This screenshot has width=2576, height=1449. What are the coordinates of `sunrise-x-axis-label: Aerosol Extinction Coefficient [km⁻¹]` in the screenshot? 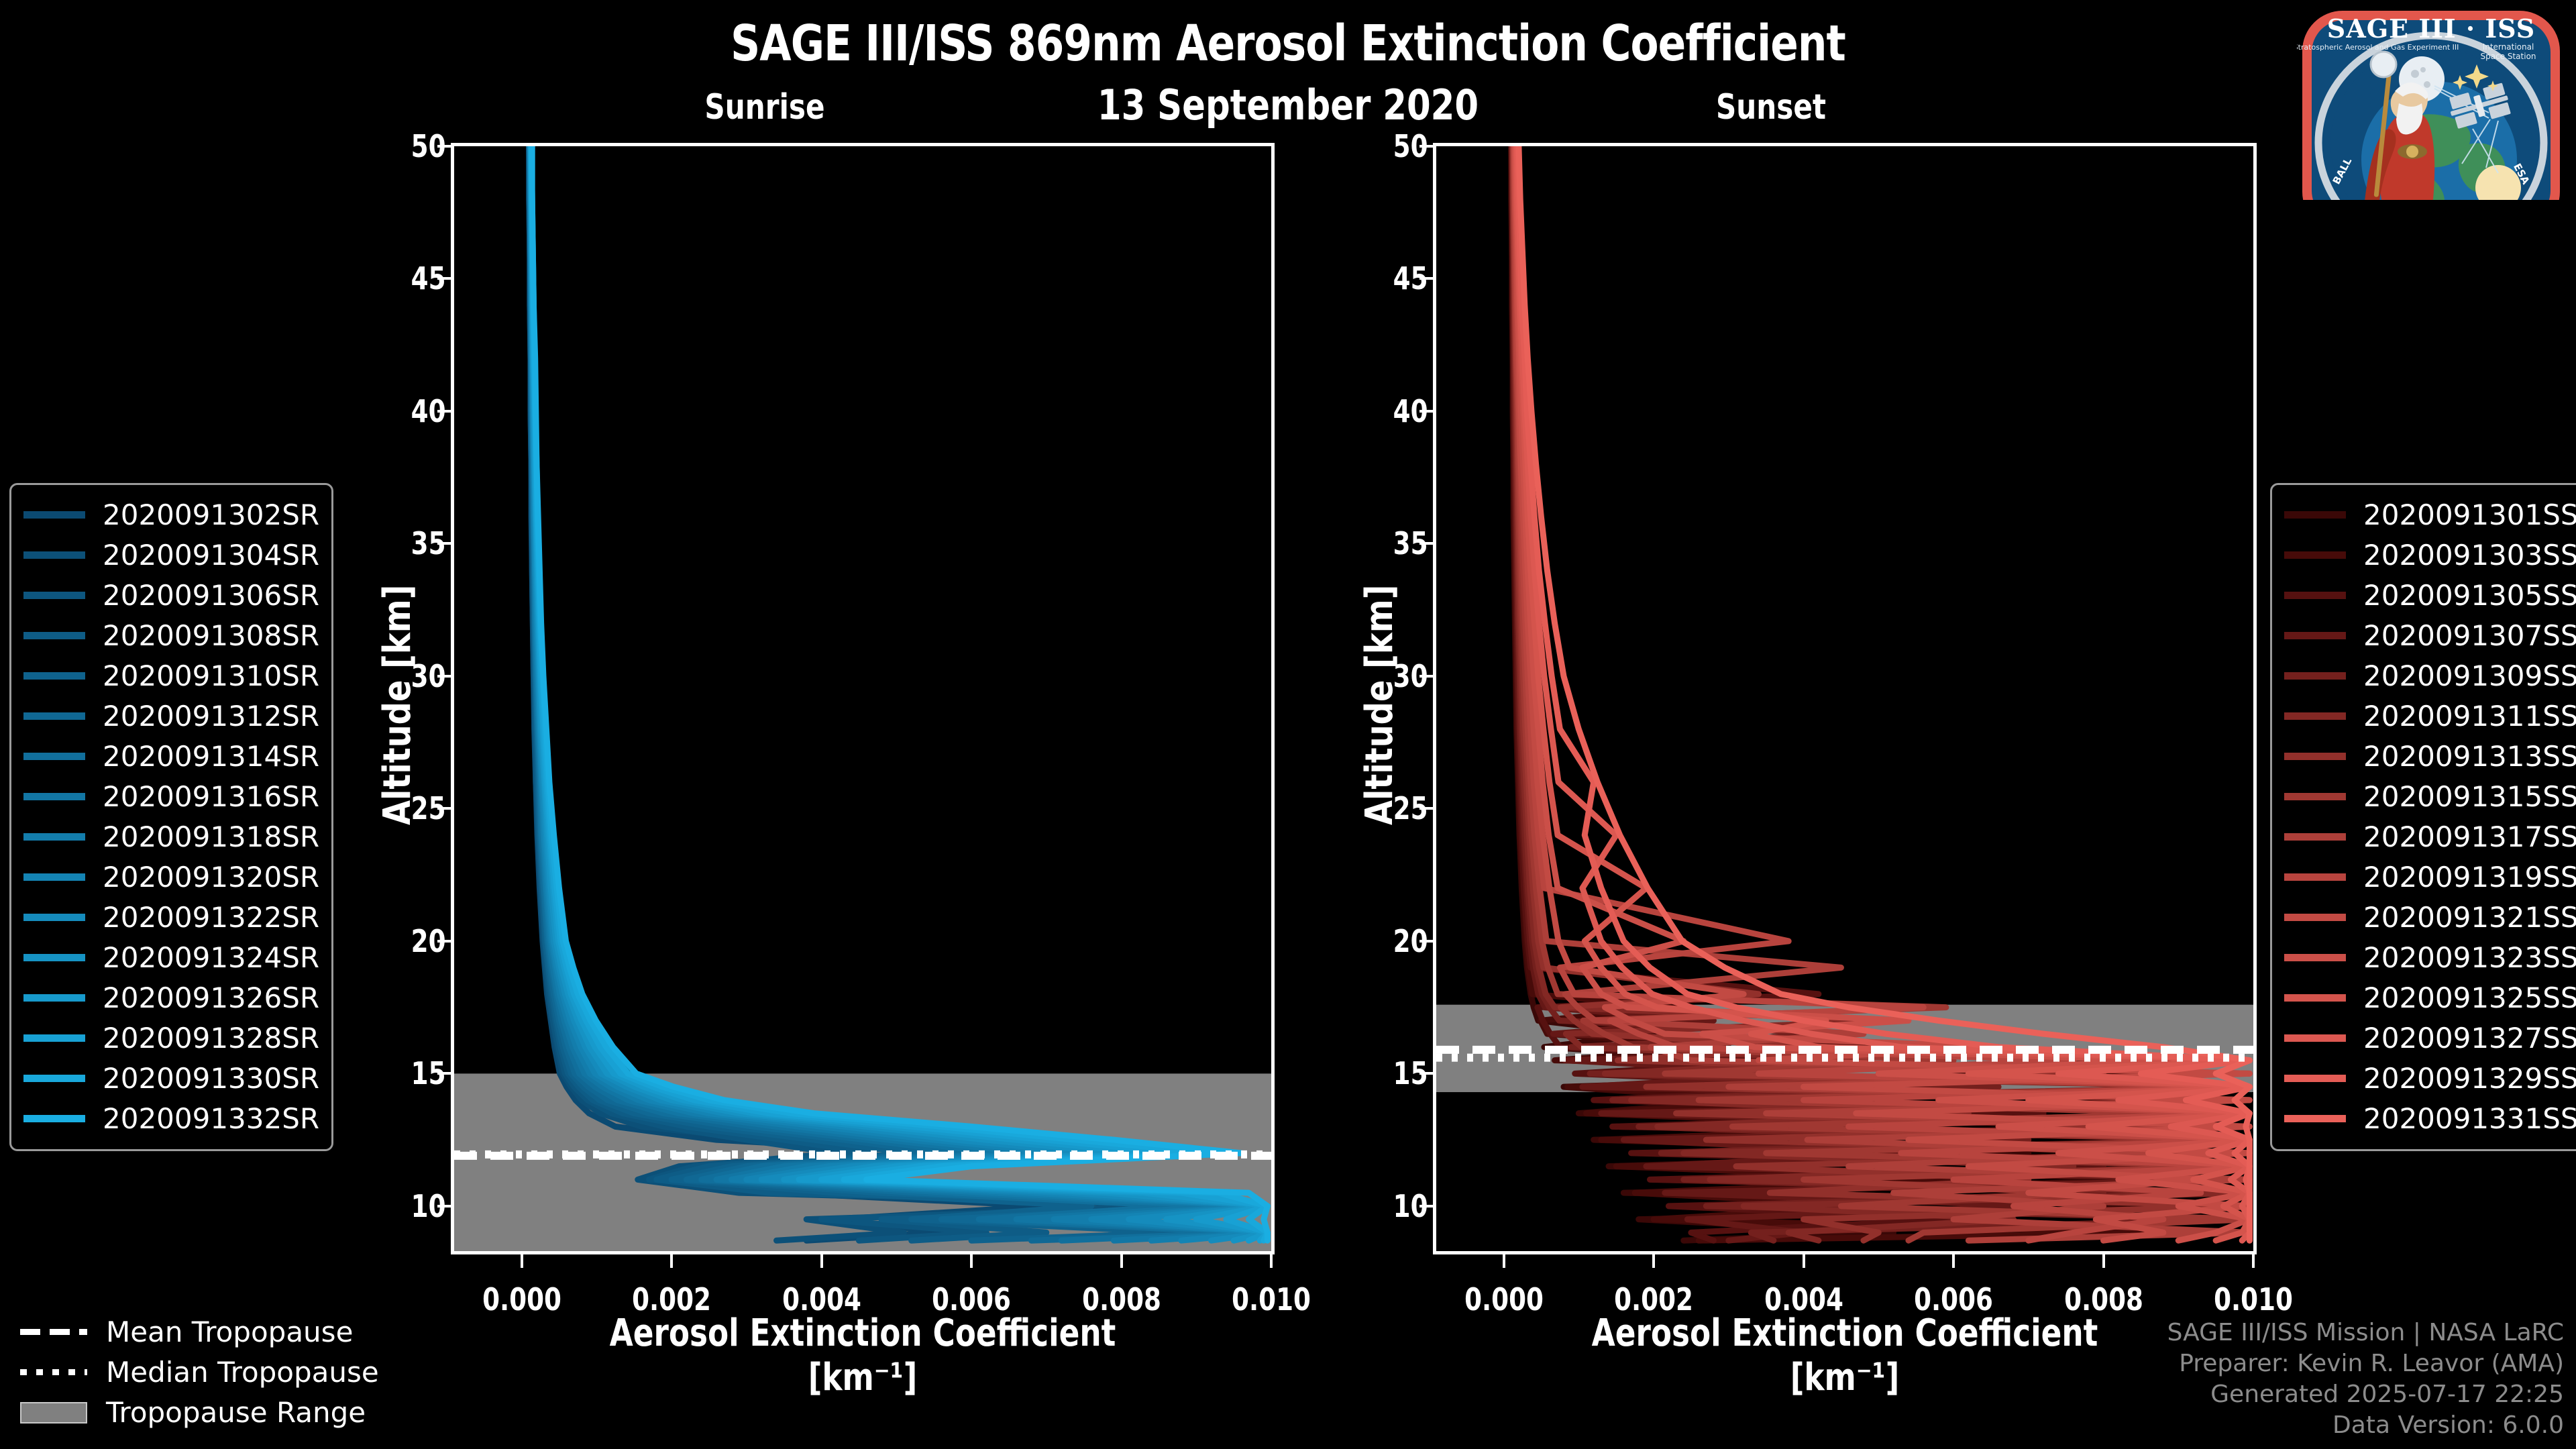 It's located at (862, 1355).